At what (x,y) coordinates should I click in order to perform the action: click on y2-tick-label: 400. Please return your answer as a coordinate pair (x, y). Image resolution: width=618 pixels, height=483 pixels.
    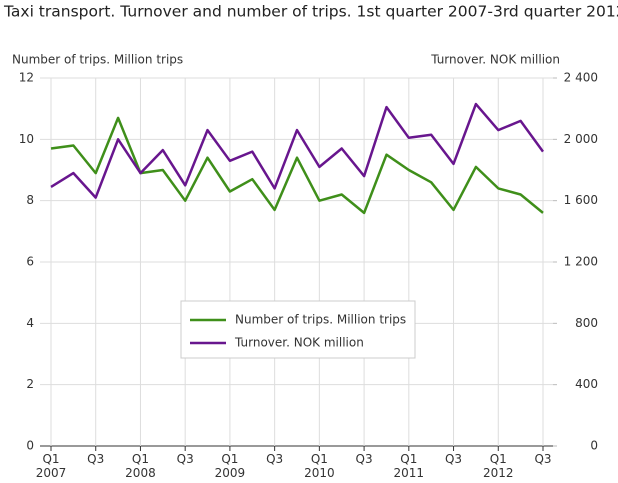
    Looking at the image, I should click on (586, 384).